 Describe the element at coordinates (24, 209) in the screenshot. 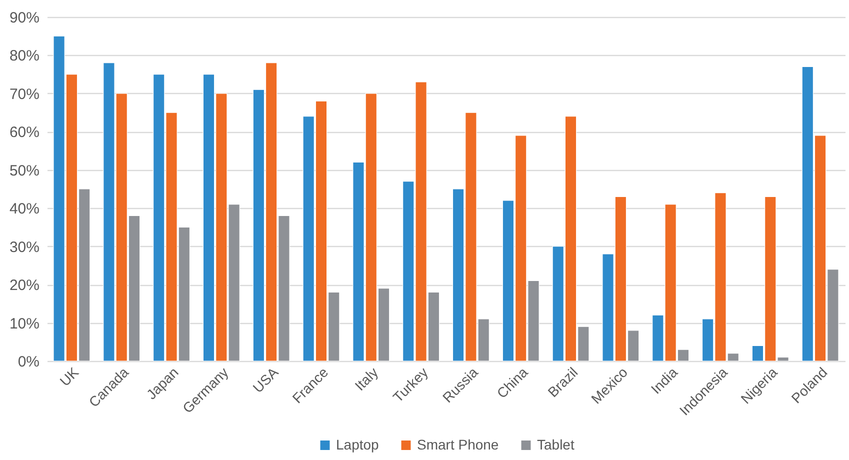

I see `y-tick-label: 40%` at that location.